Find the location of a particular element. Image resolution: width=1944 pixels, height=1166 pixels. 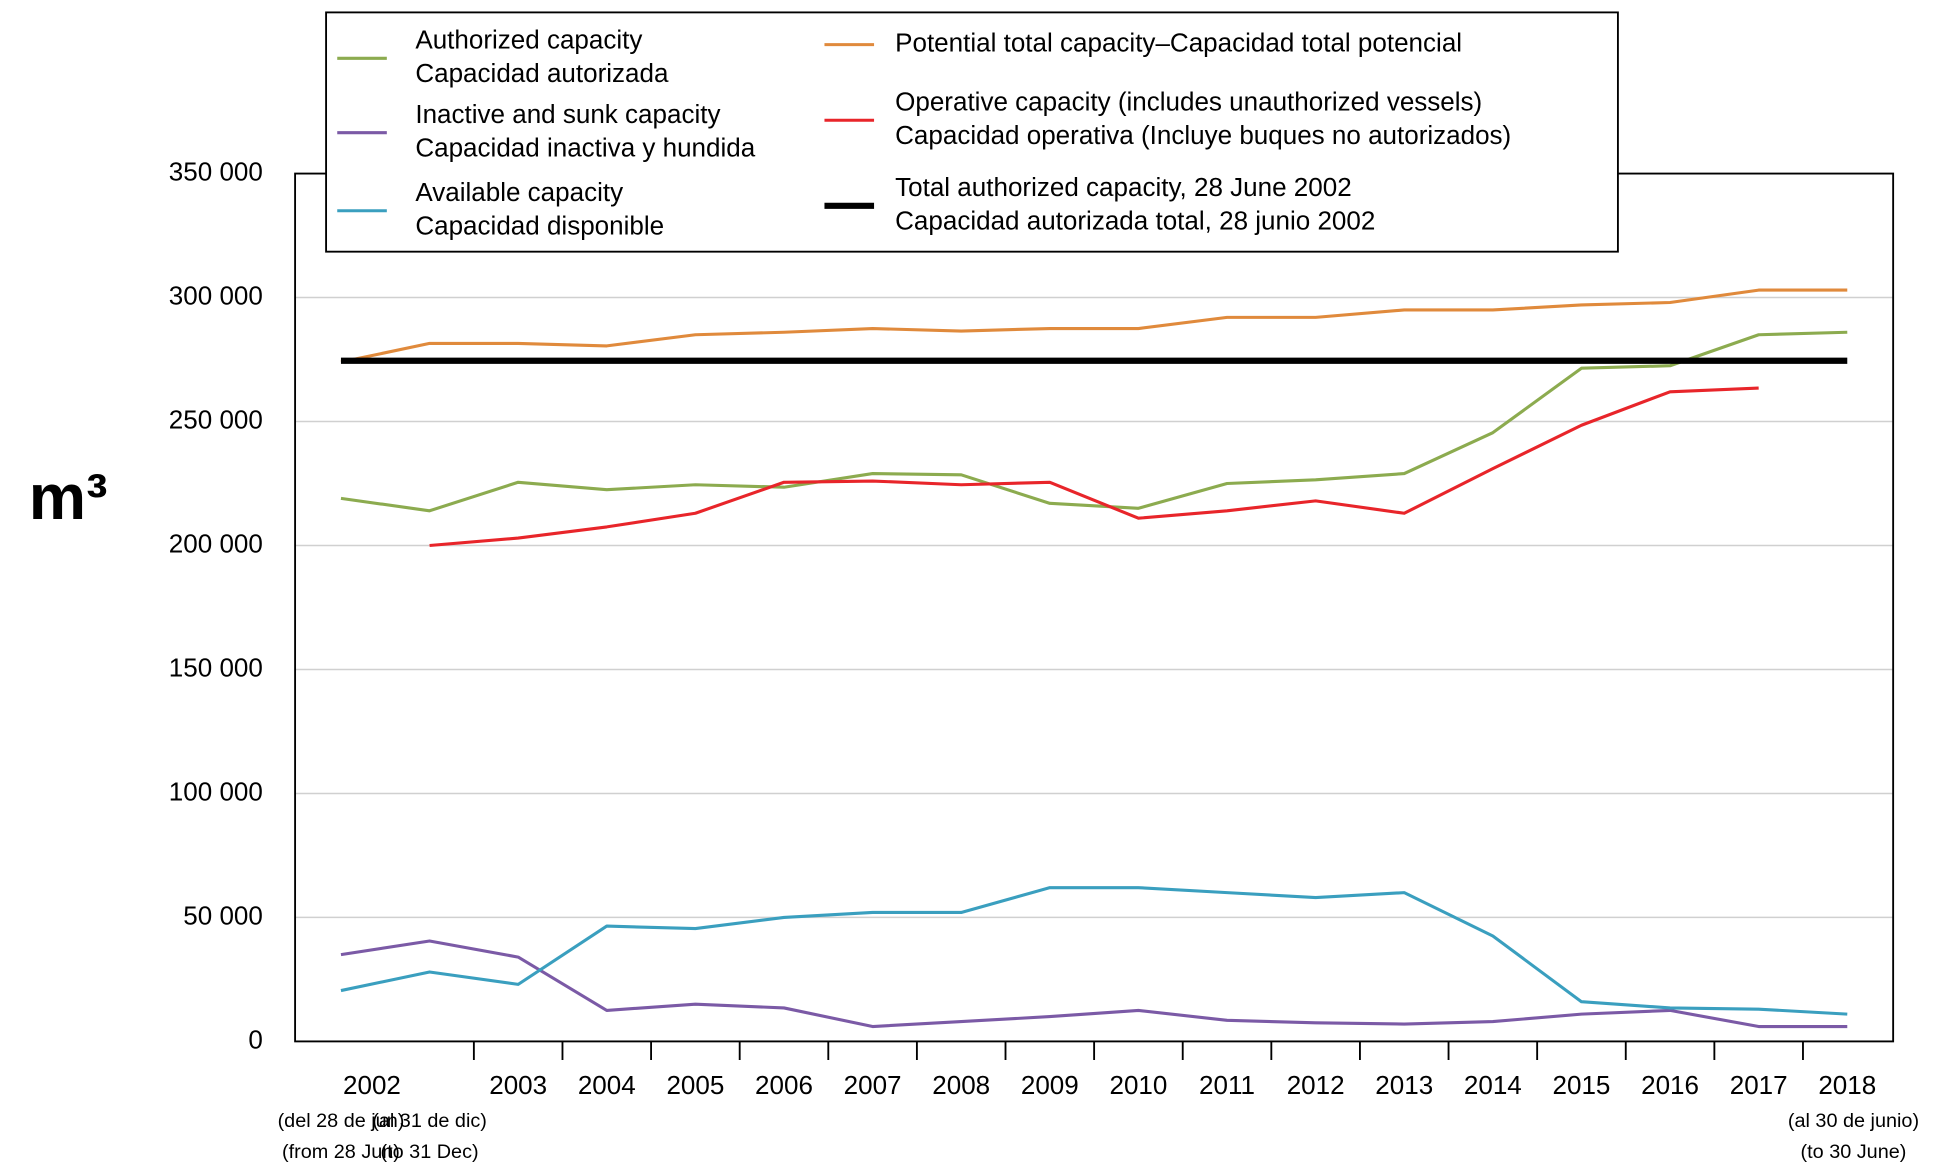

x-tick-label: 2016 is located at coordinates (1670, 1085).